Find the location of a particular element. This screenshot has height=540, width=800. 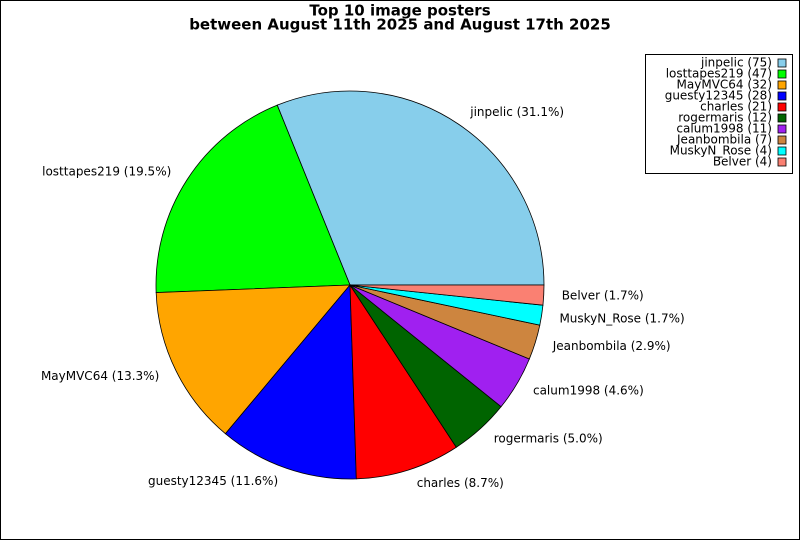

slice-label: guesty12345 (11.6%) is located at coordinates (213, 481).